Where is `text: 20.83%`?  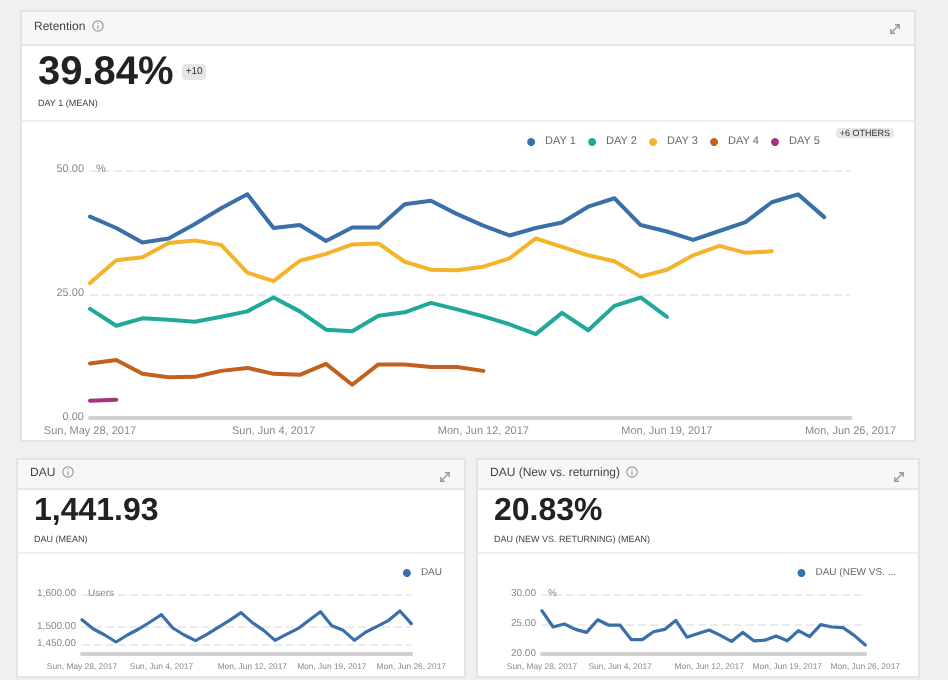
text: 20.83% is located at coordinates (548, 512).